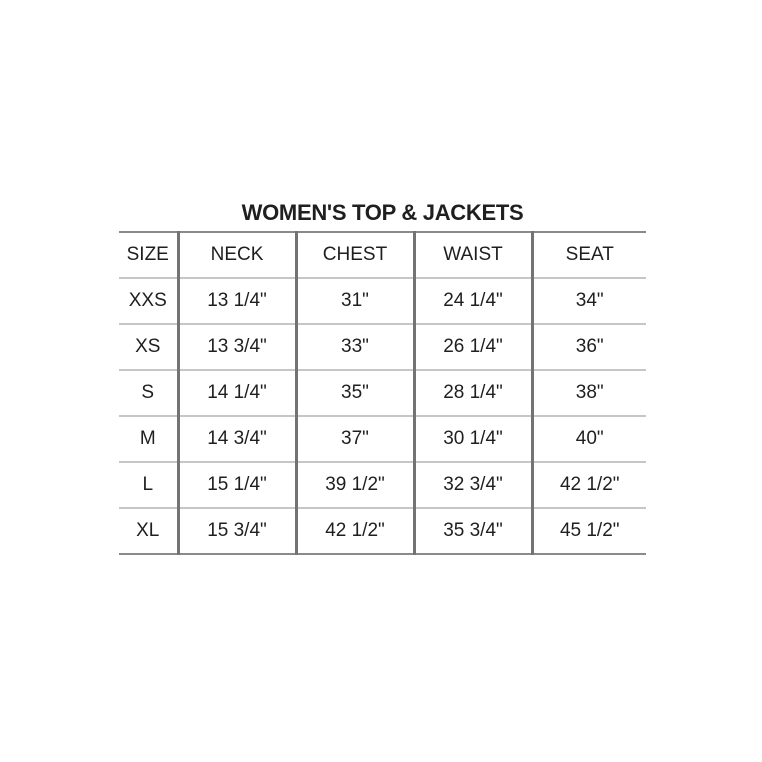 The width and height of the screenshot is (762, 762). Describe the element at coordinates (148, 300) in the screenshot. I see `size-label: XXS` at that location.